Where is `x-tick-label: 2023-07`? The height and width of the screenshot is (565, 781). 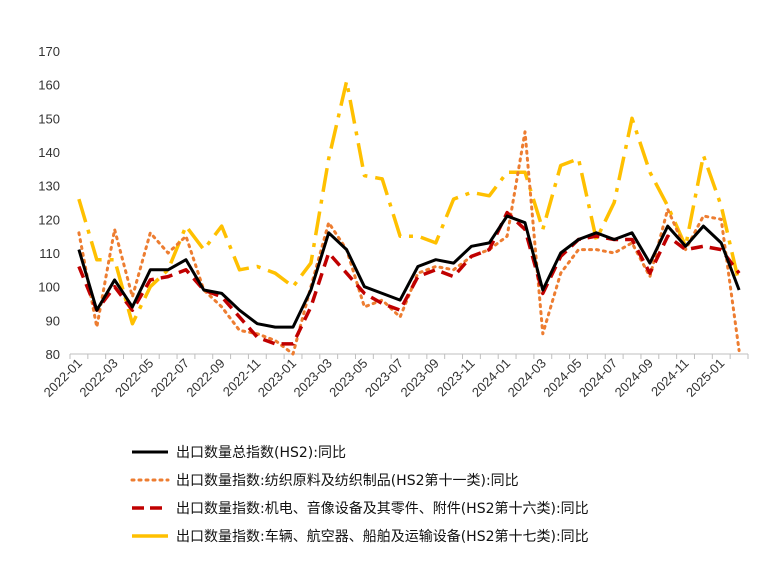 x-tick-label: 2023-07 is located at coordinates (384, 378).